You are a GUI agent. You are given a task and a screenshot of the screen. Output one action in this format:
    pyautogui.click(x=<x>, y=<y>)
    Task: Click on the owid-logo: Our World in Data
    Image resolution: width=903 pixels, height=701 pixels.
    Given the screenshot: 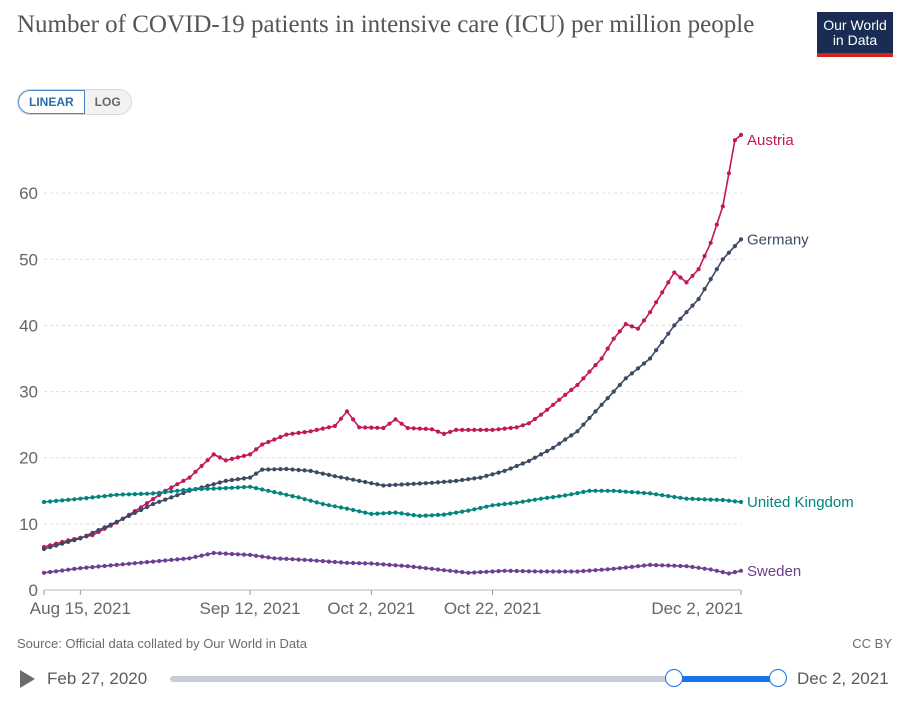 What is the action you would take?
    pyautogui.click(x=855, y=34)
    